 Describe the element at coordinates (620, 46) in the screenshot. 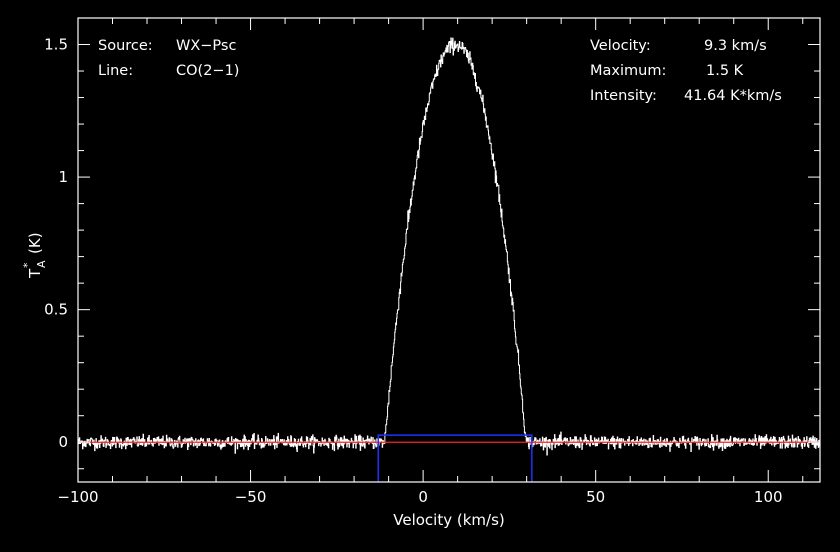

I see `velocity-label: Velocity:` at that location.